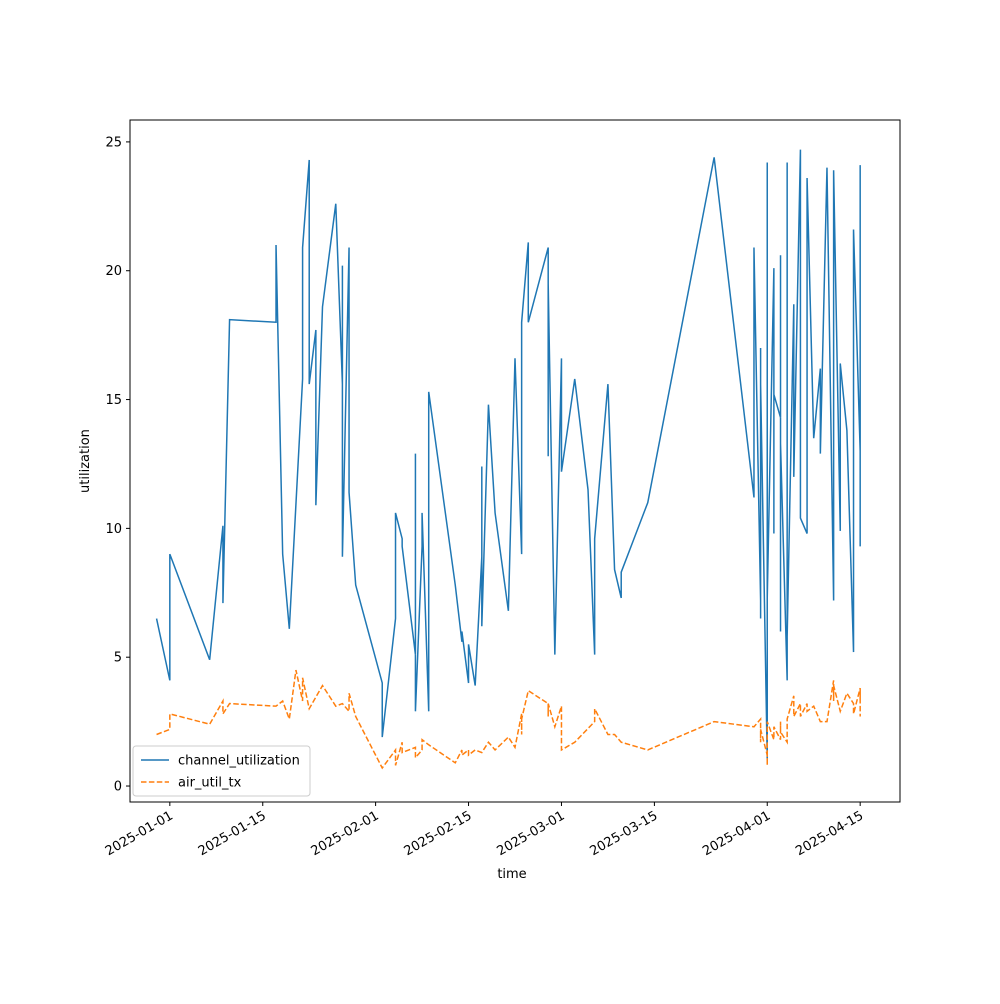 This screenshot has width=1000, height=1004. I want to click on series-line, so click(508, 719).